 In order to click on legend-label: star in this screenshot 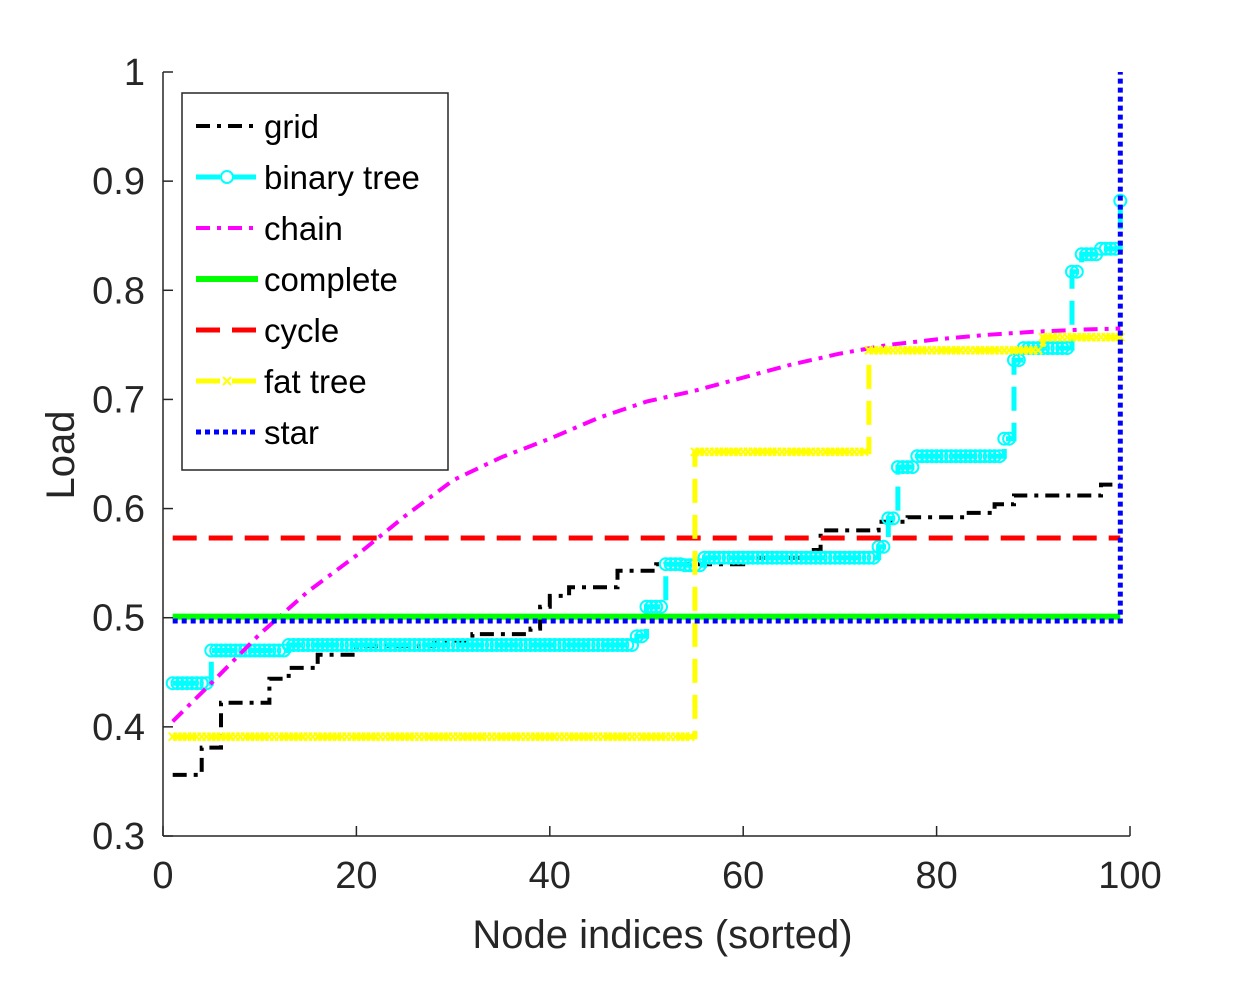, I will do `click(291, 432)`.